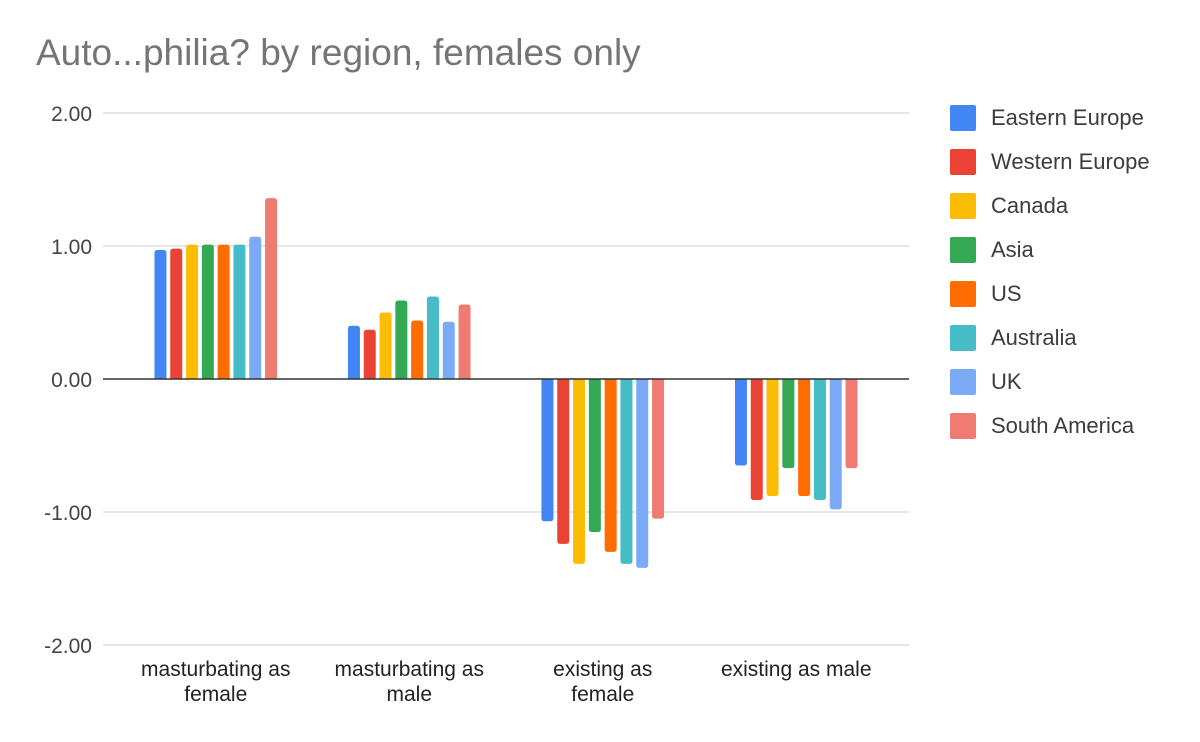 This screenshot has height=742, width=1200. I want to click on legend-item: South America, so click(1050, 426).